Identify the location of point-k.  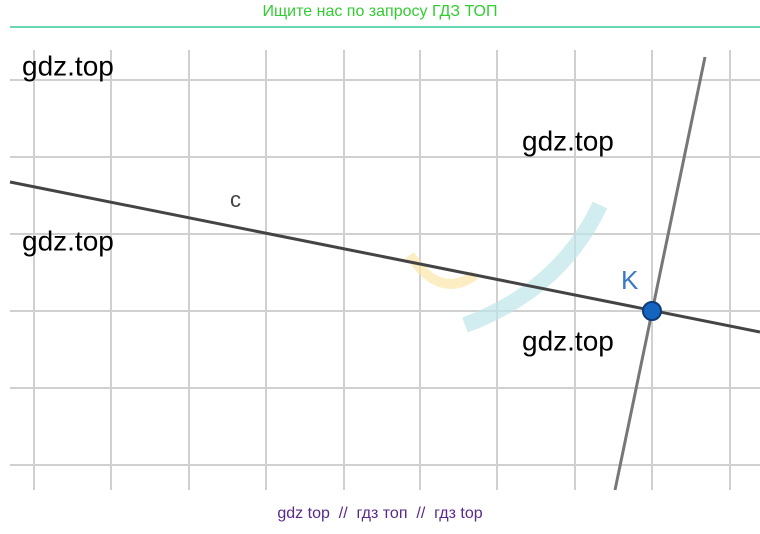
(652, 311).